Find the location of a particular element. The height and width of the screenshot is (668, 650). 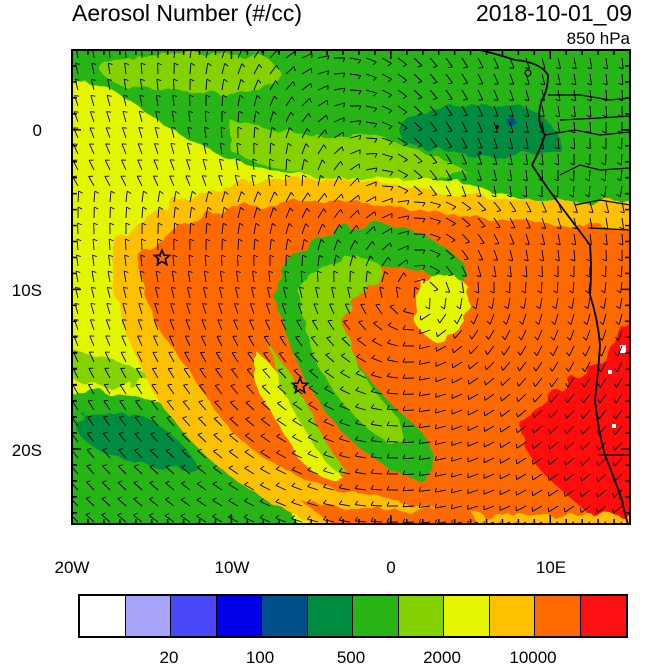

colorbar is located at coordinates (353, 616).